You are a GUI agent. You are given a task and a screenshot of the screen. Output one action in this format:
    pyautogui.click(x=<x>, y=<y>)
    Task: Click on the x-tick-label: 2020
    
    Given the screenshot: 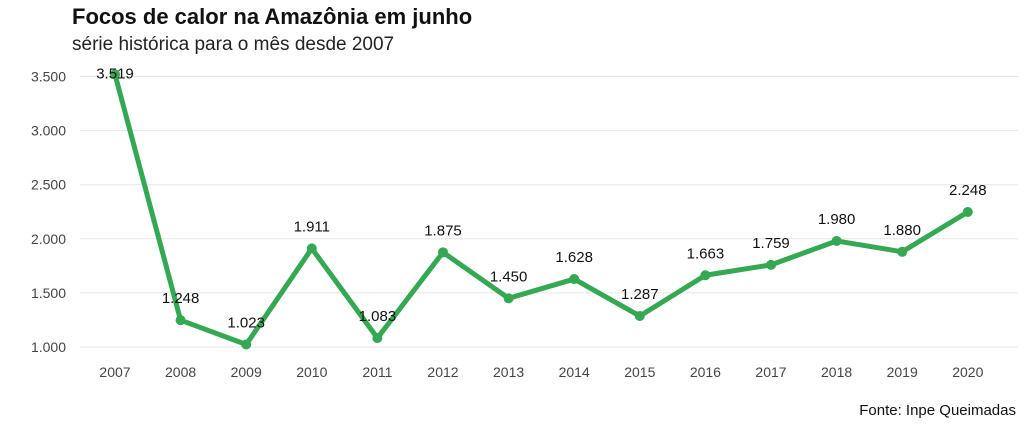 What is the action you would take?
    pyautogui.click(x=967, y=372)
    